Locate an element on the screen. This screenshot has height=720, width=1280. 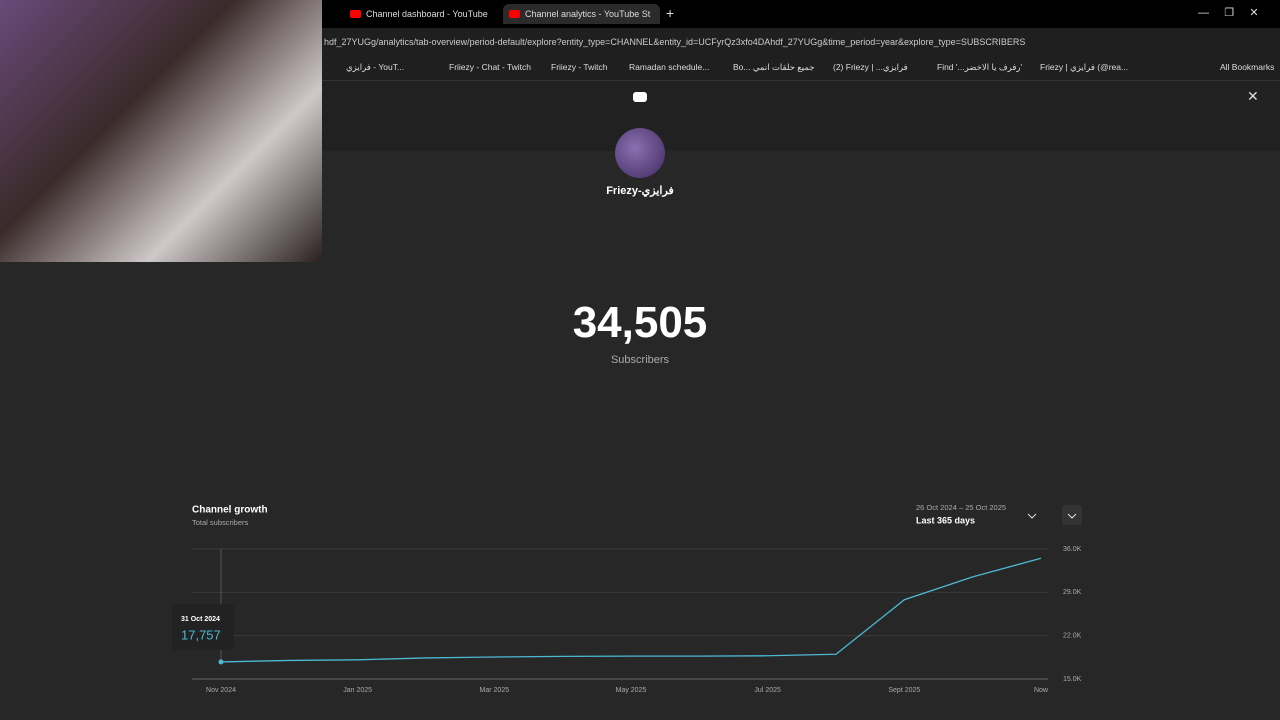
window-controls: — ❐ ✕ is located at coordinates (1228, 13).